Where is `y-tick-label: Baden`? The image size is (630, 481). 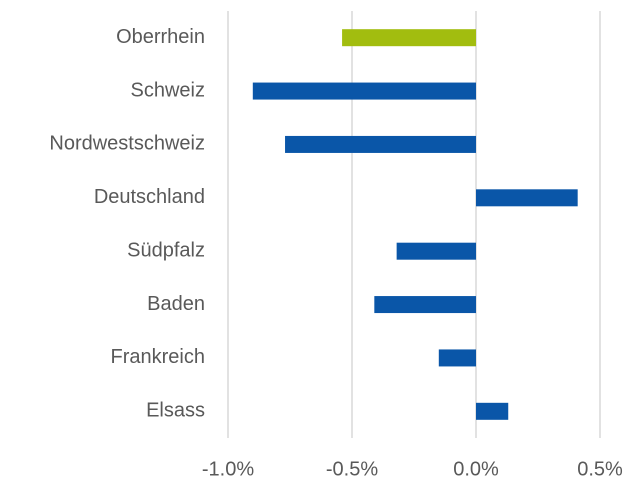 y-tick-label: Baden is located at coordinates (176, 304).